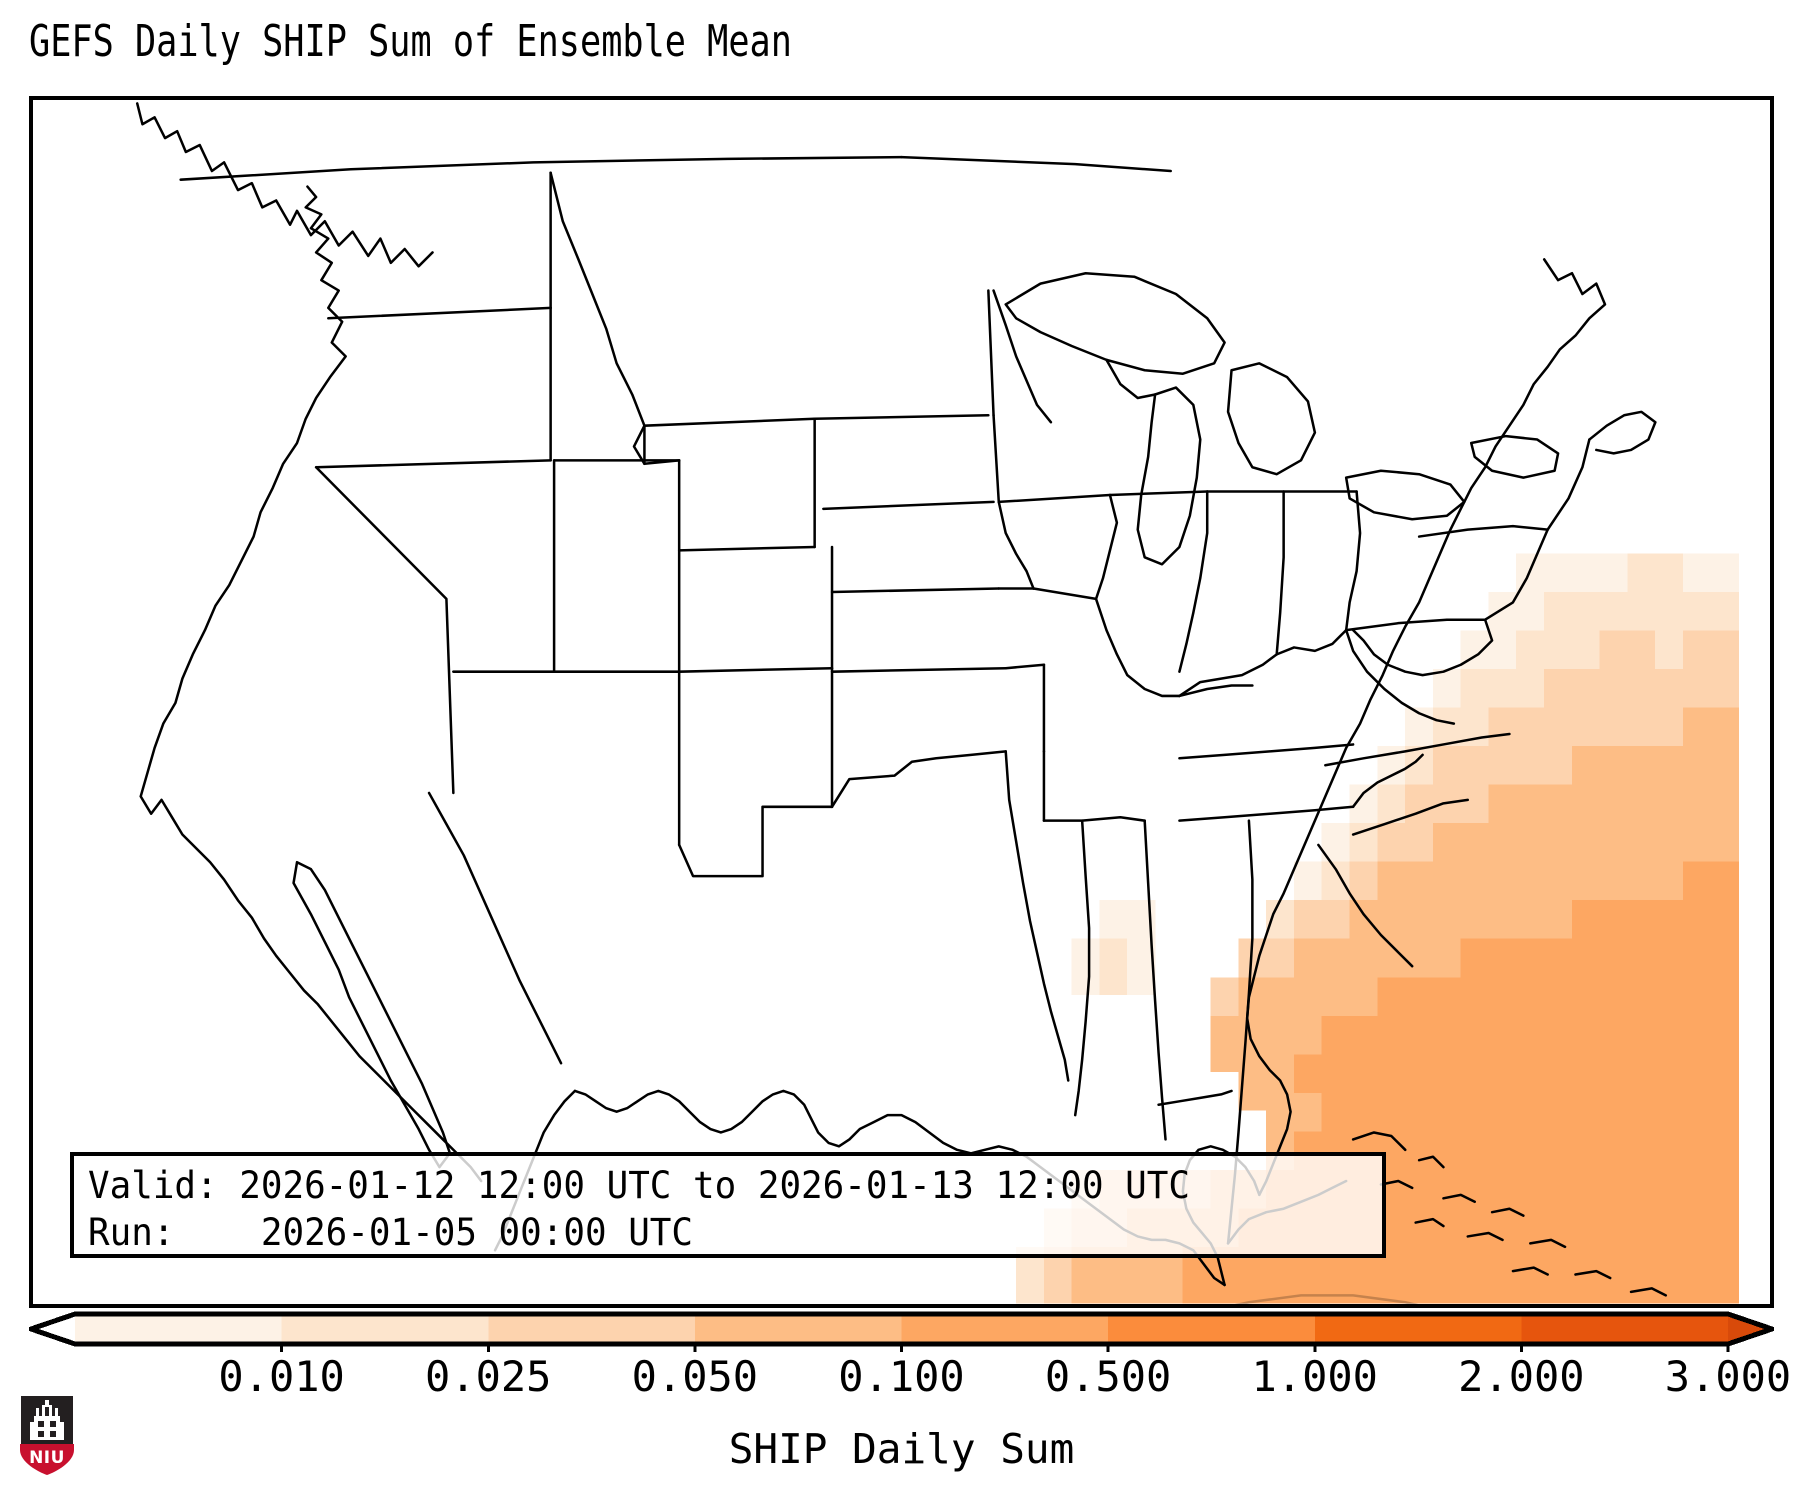 Image resolution: width=1803 pixels, height=1500 pixels. I want to click on tn-nc-border, so click(1387, 781).